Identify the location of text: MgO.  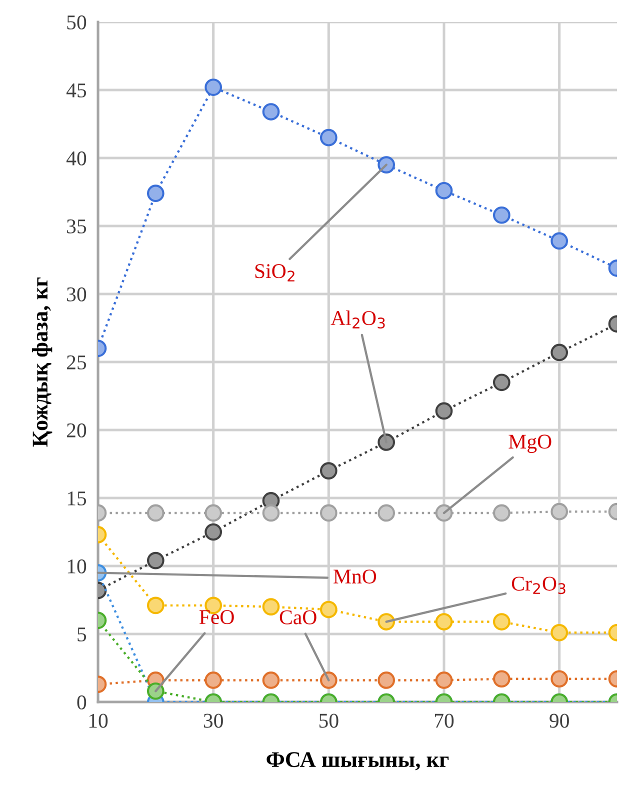
(530, 443).